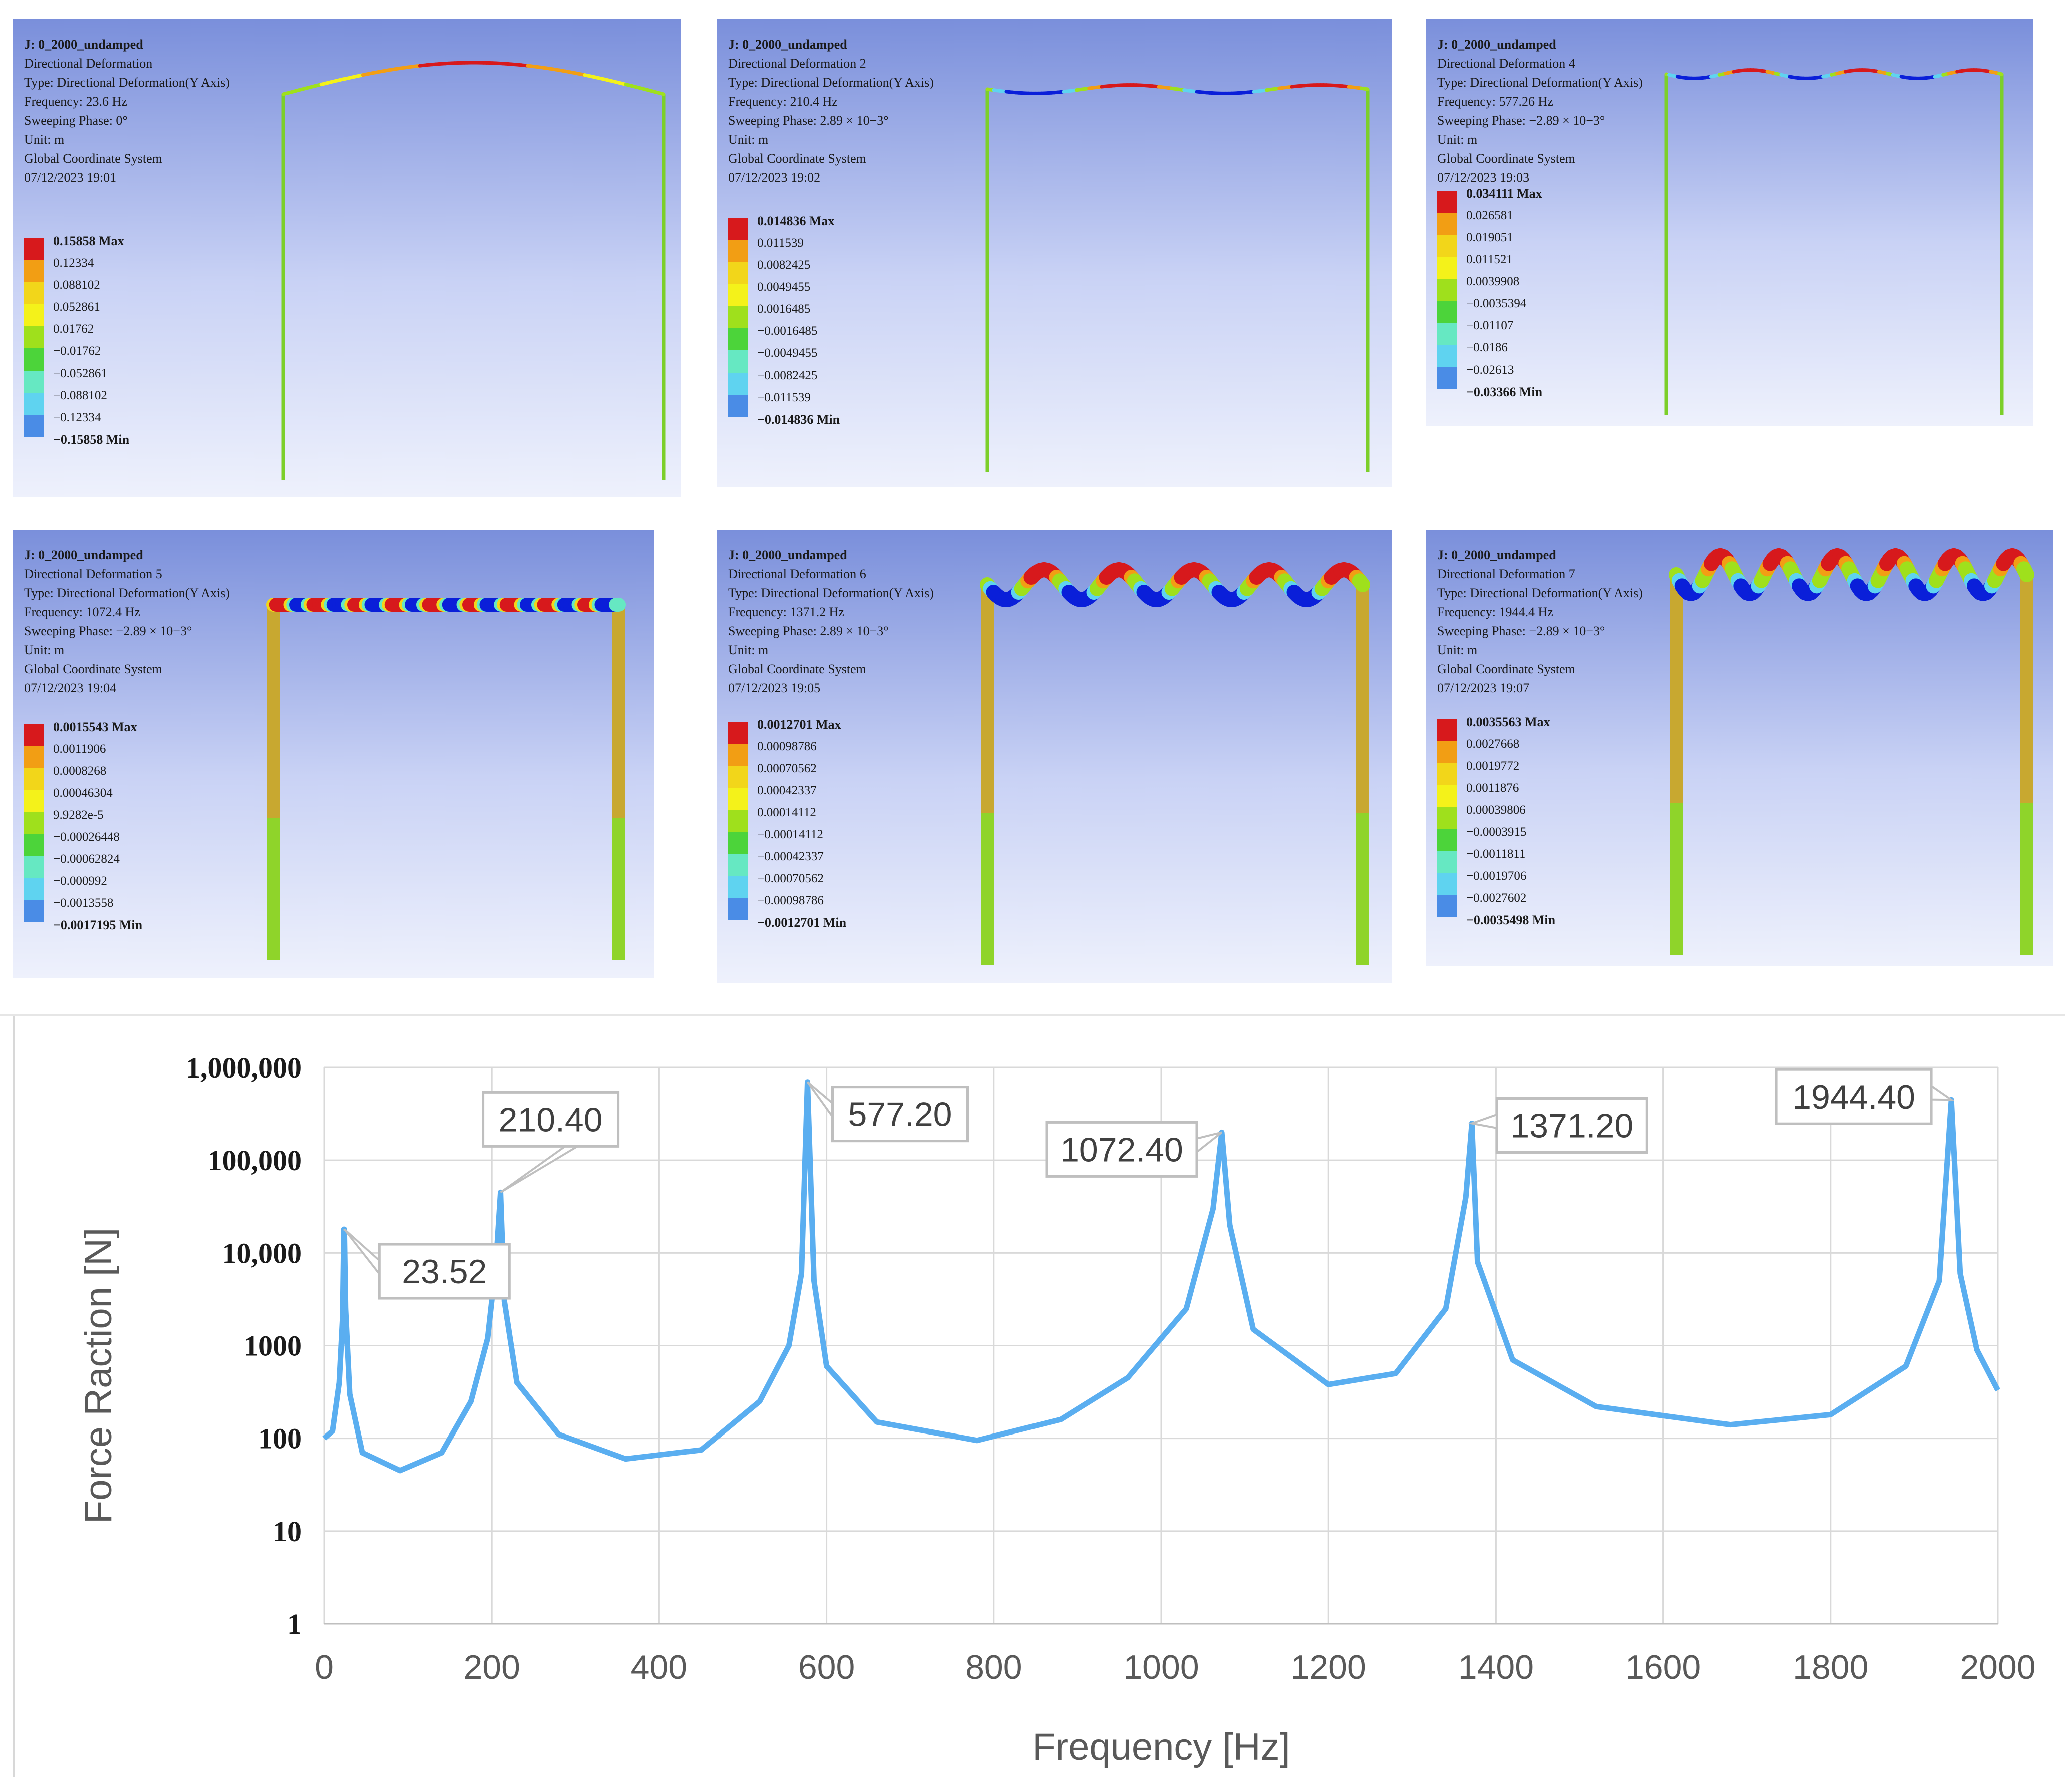  What do you see at coordinates (294, 1624) in the screenshot?
I see `y-tick-label: 1` at bounding box center [294, 1624].